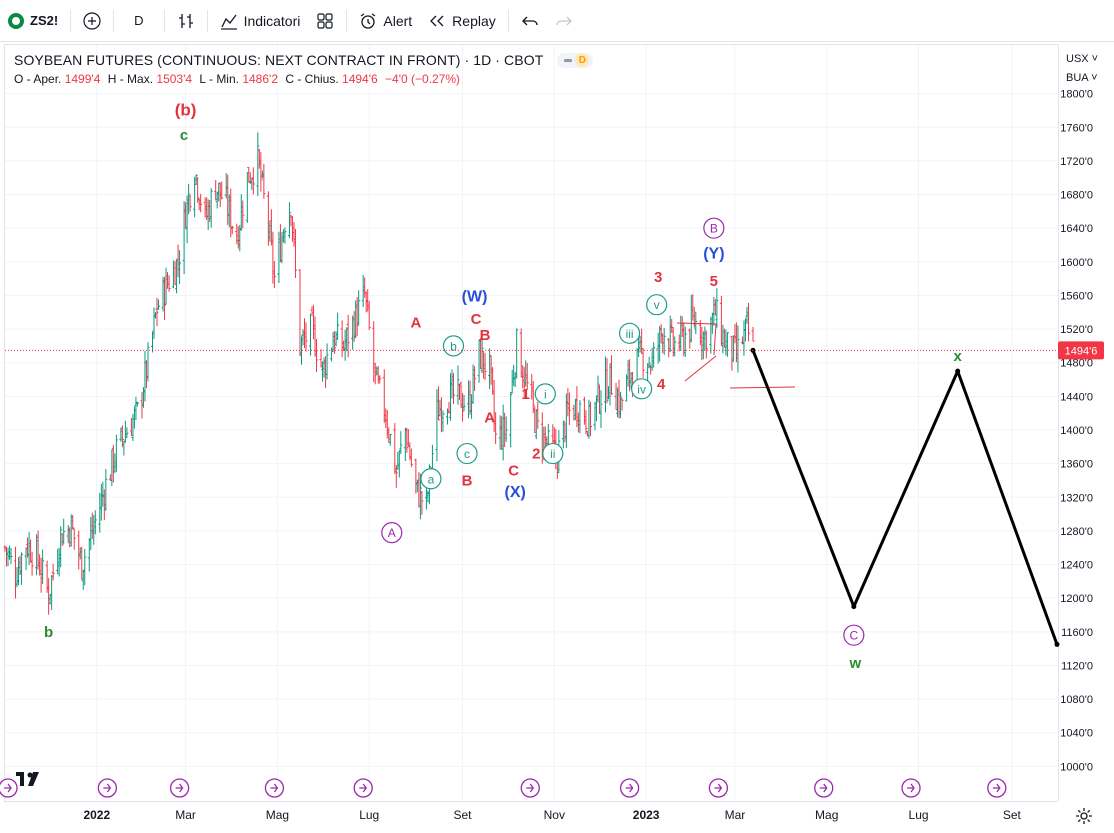 This screenshot has height=833, width=1114. What do you see at coordinates (1076, 599) in the screenshot?
I see `price-tick-label: 1200'0` at bounding box center [1076, 599].